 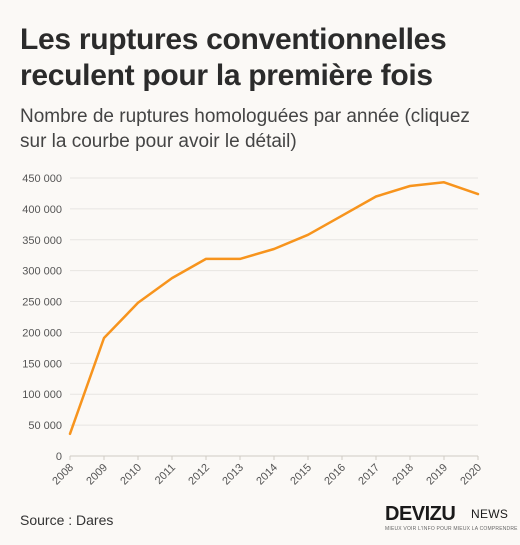 I want to click on y-tick-label: 50 000, so click(x=45, y=426).